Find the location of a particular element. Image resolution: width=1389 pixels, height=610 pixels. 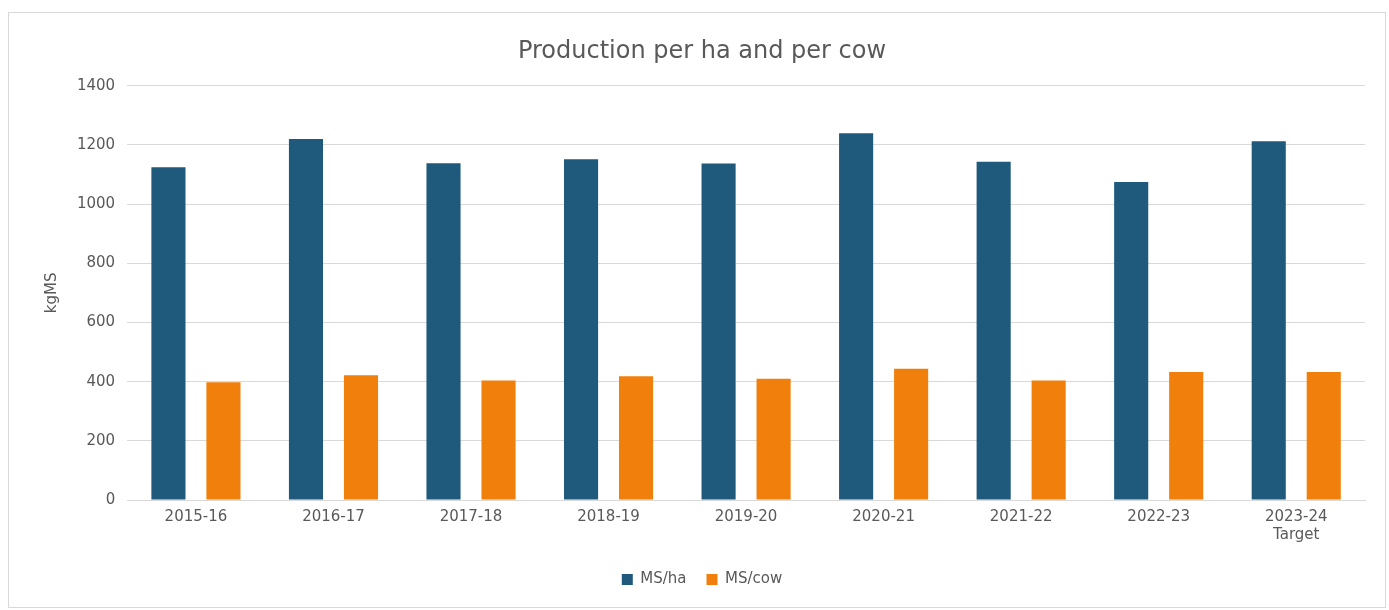

x-tick-label: 2019-20 is located at coordinates (746, 515).